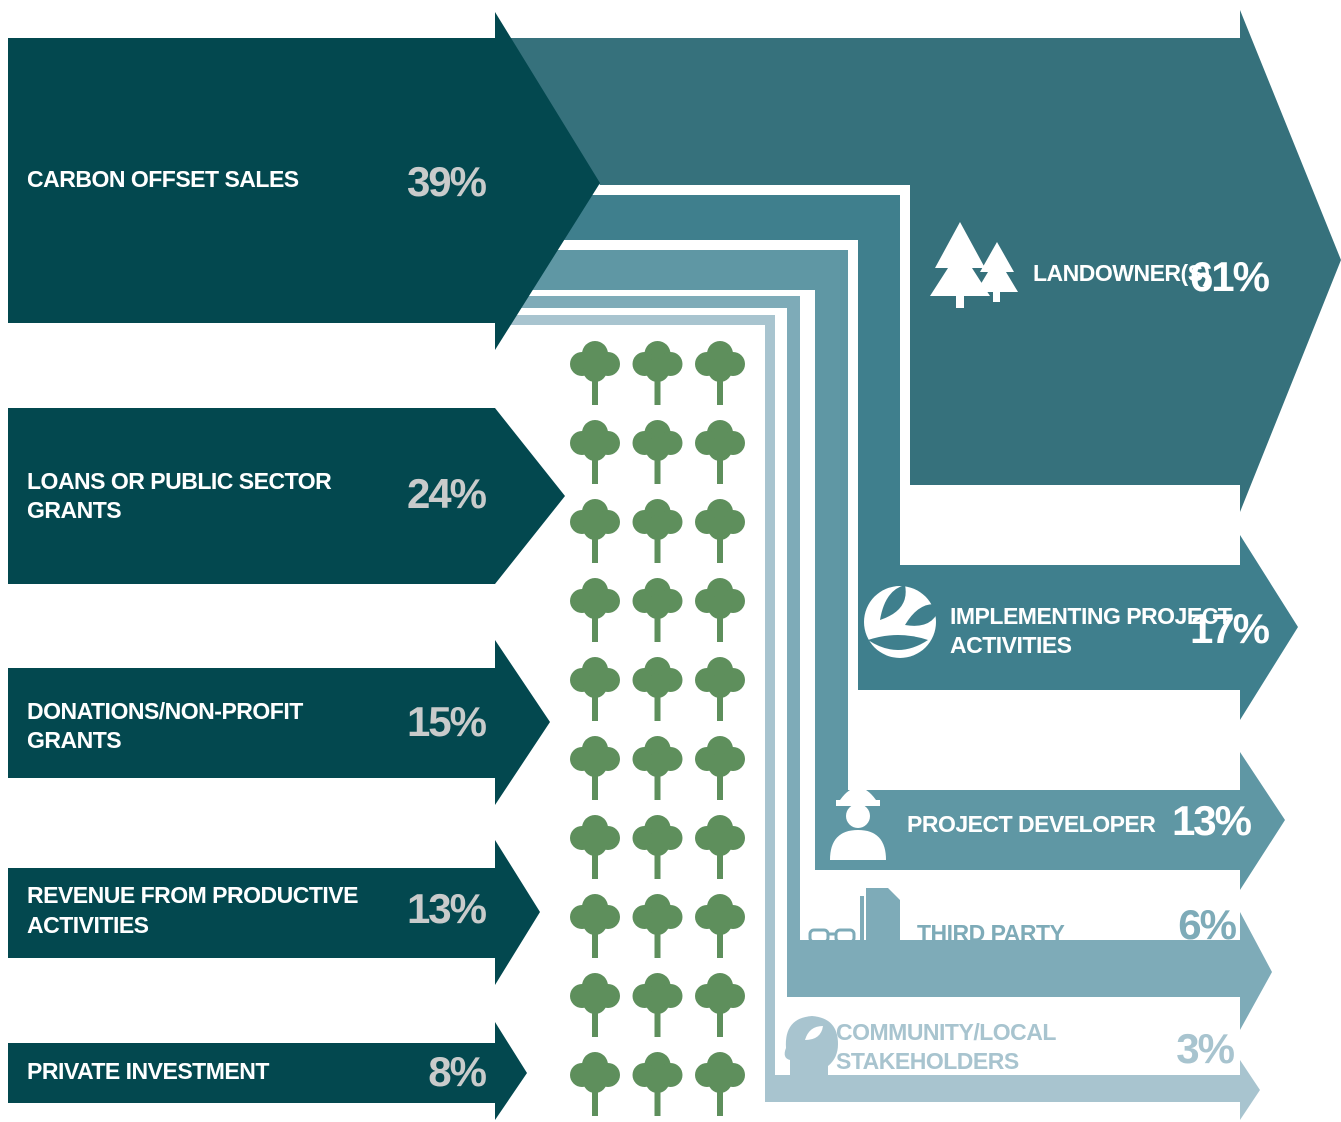 This screenshot has height=1122, width=1341. I want to click on recipient-label: COMMUNITY/LOCAL, so click(946, 1032).